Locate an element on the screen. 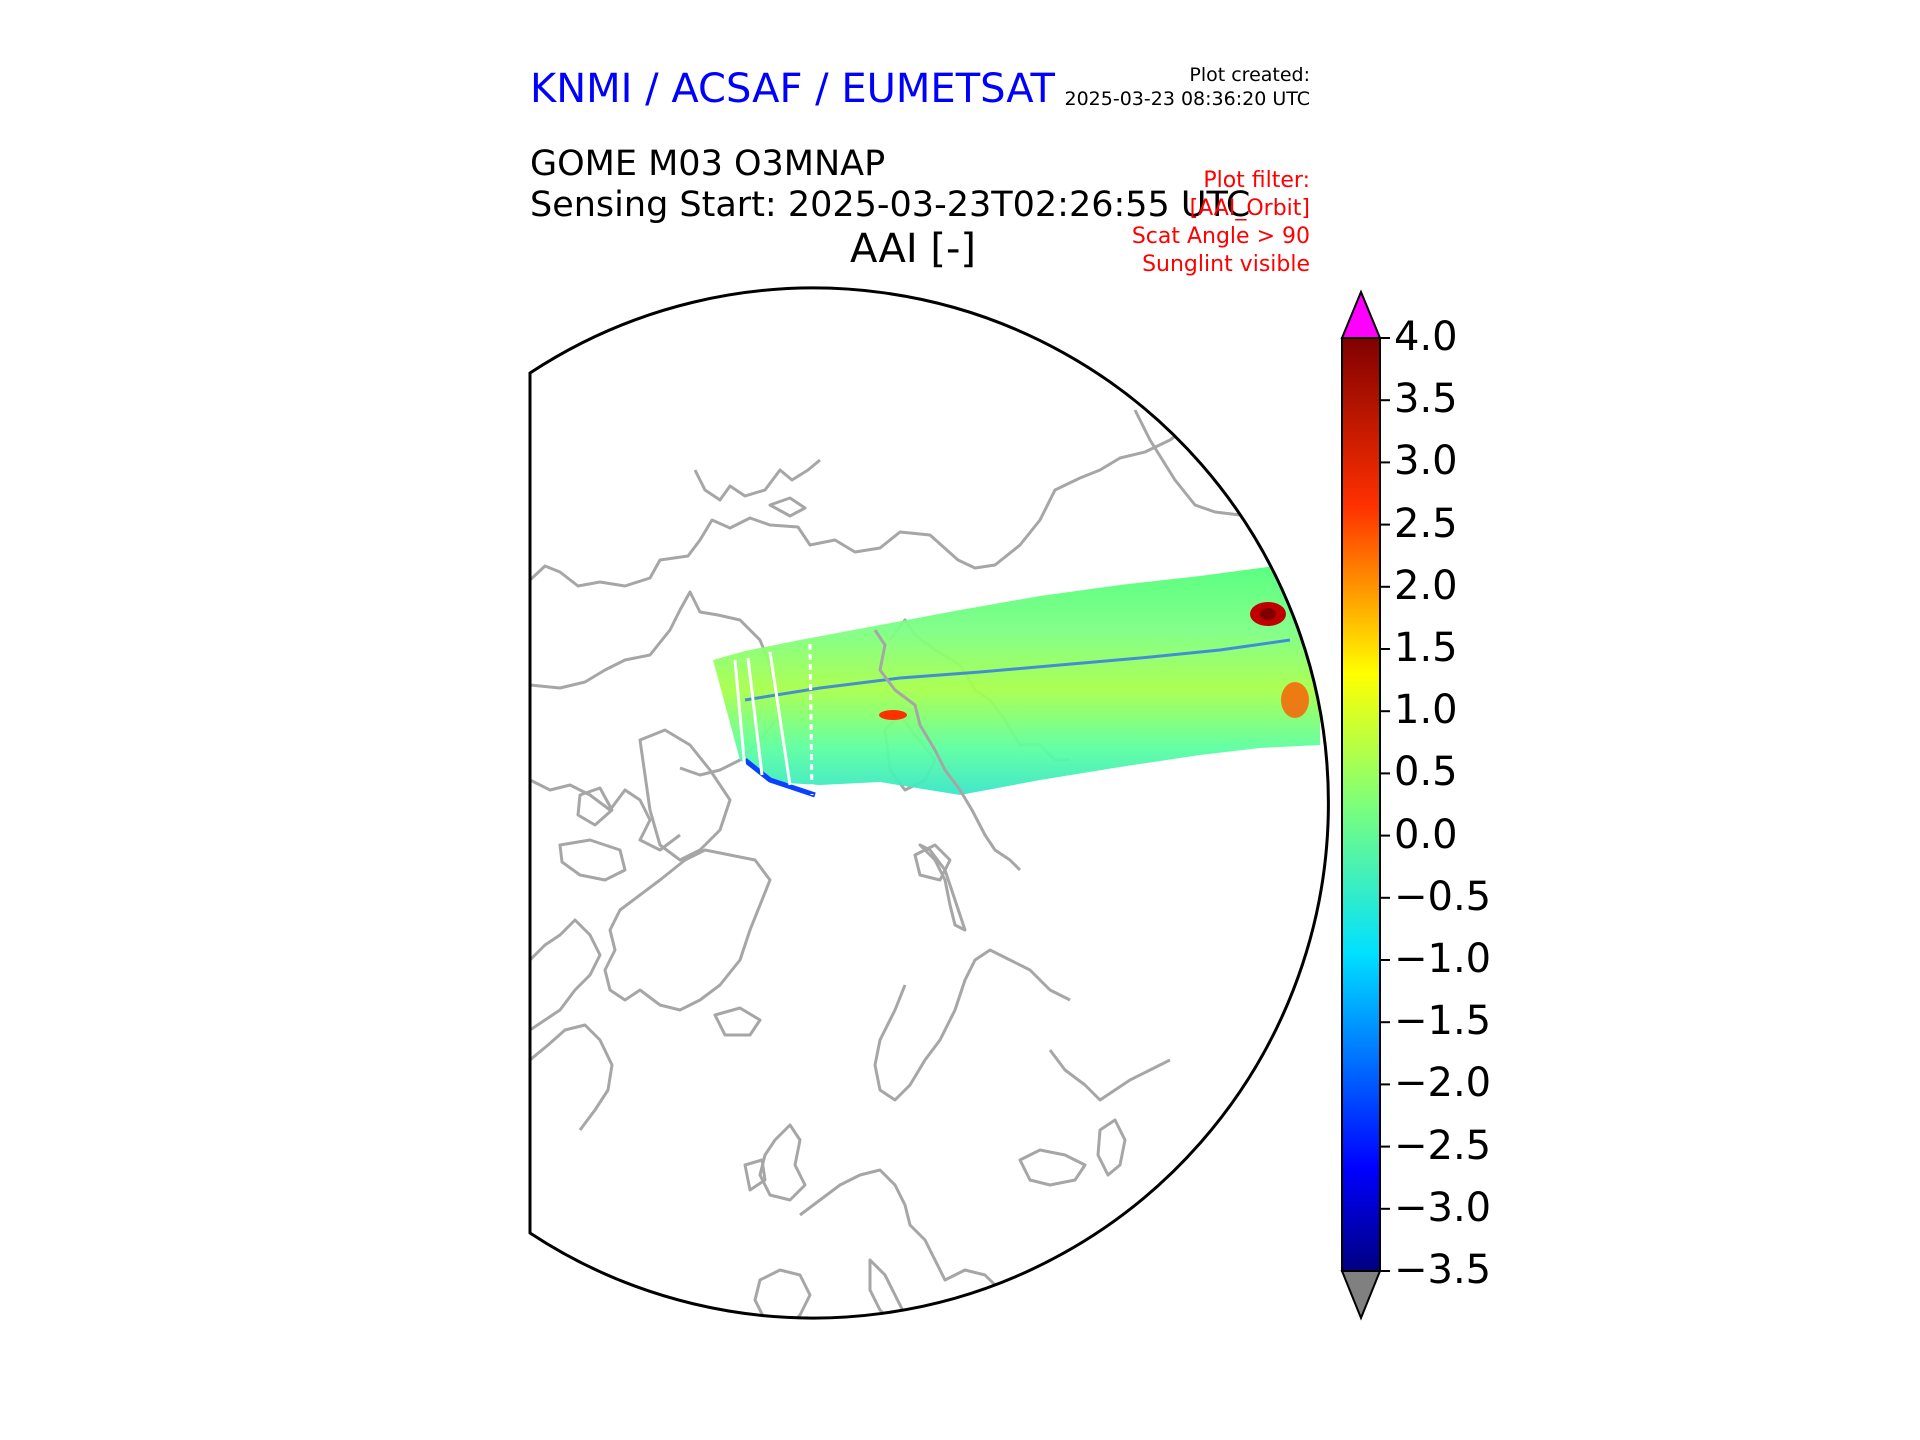 Image resolution: width=1920 pixels, height=1440 pixels. aai-hotspot-siberia is located at coordinates (1268, 614).